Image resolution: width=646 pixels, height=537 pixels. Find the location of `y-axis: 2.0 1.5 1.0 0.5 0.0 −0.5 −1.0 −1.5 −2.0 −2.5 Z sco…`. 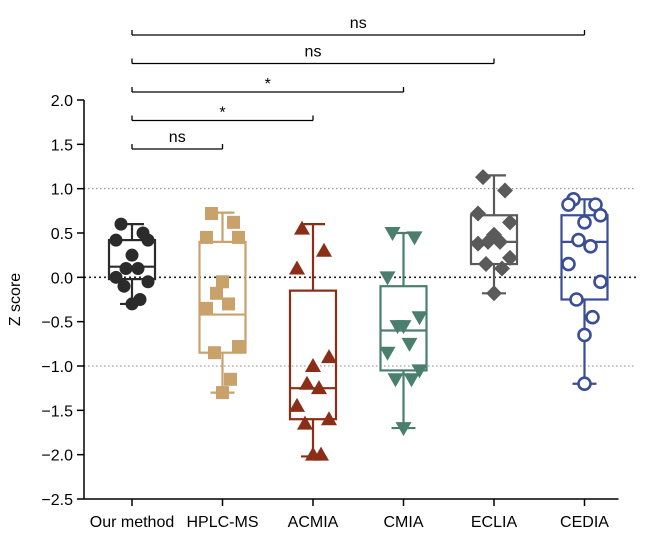

y-axis: 2.0 1.5 1.0 0.5 0.0 −0.5 −1.0 −1.5 −2.0 −2.5 Z sco… is located at coordinates (46, 301).